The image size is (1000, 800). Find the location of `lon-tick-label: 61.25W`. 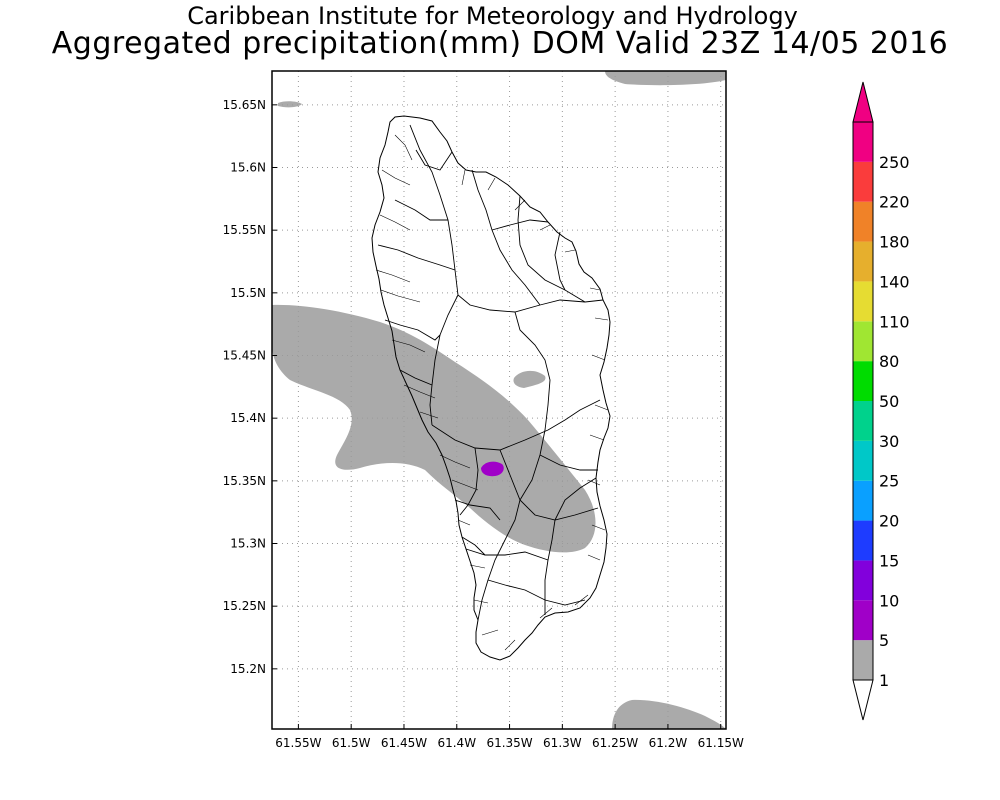

lon-tick-label: 61.25W is located at coordinates (615, 743).